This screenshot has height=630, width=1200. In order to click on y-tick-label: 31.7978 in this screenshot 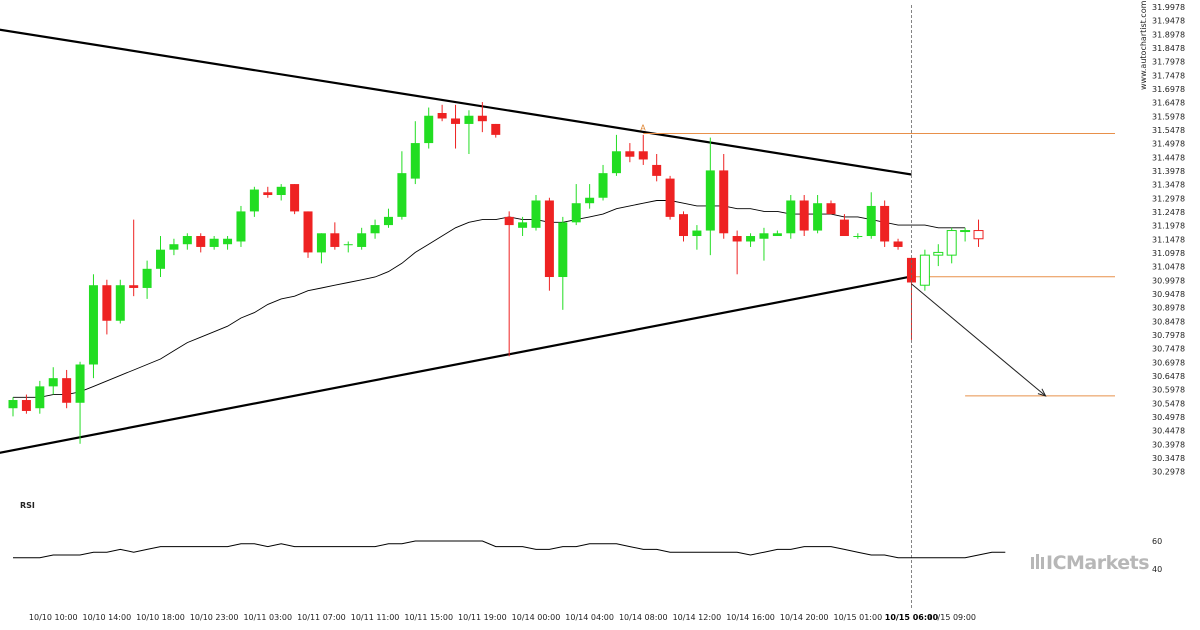, I will do `click(1168, 62)`.